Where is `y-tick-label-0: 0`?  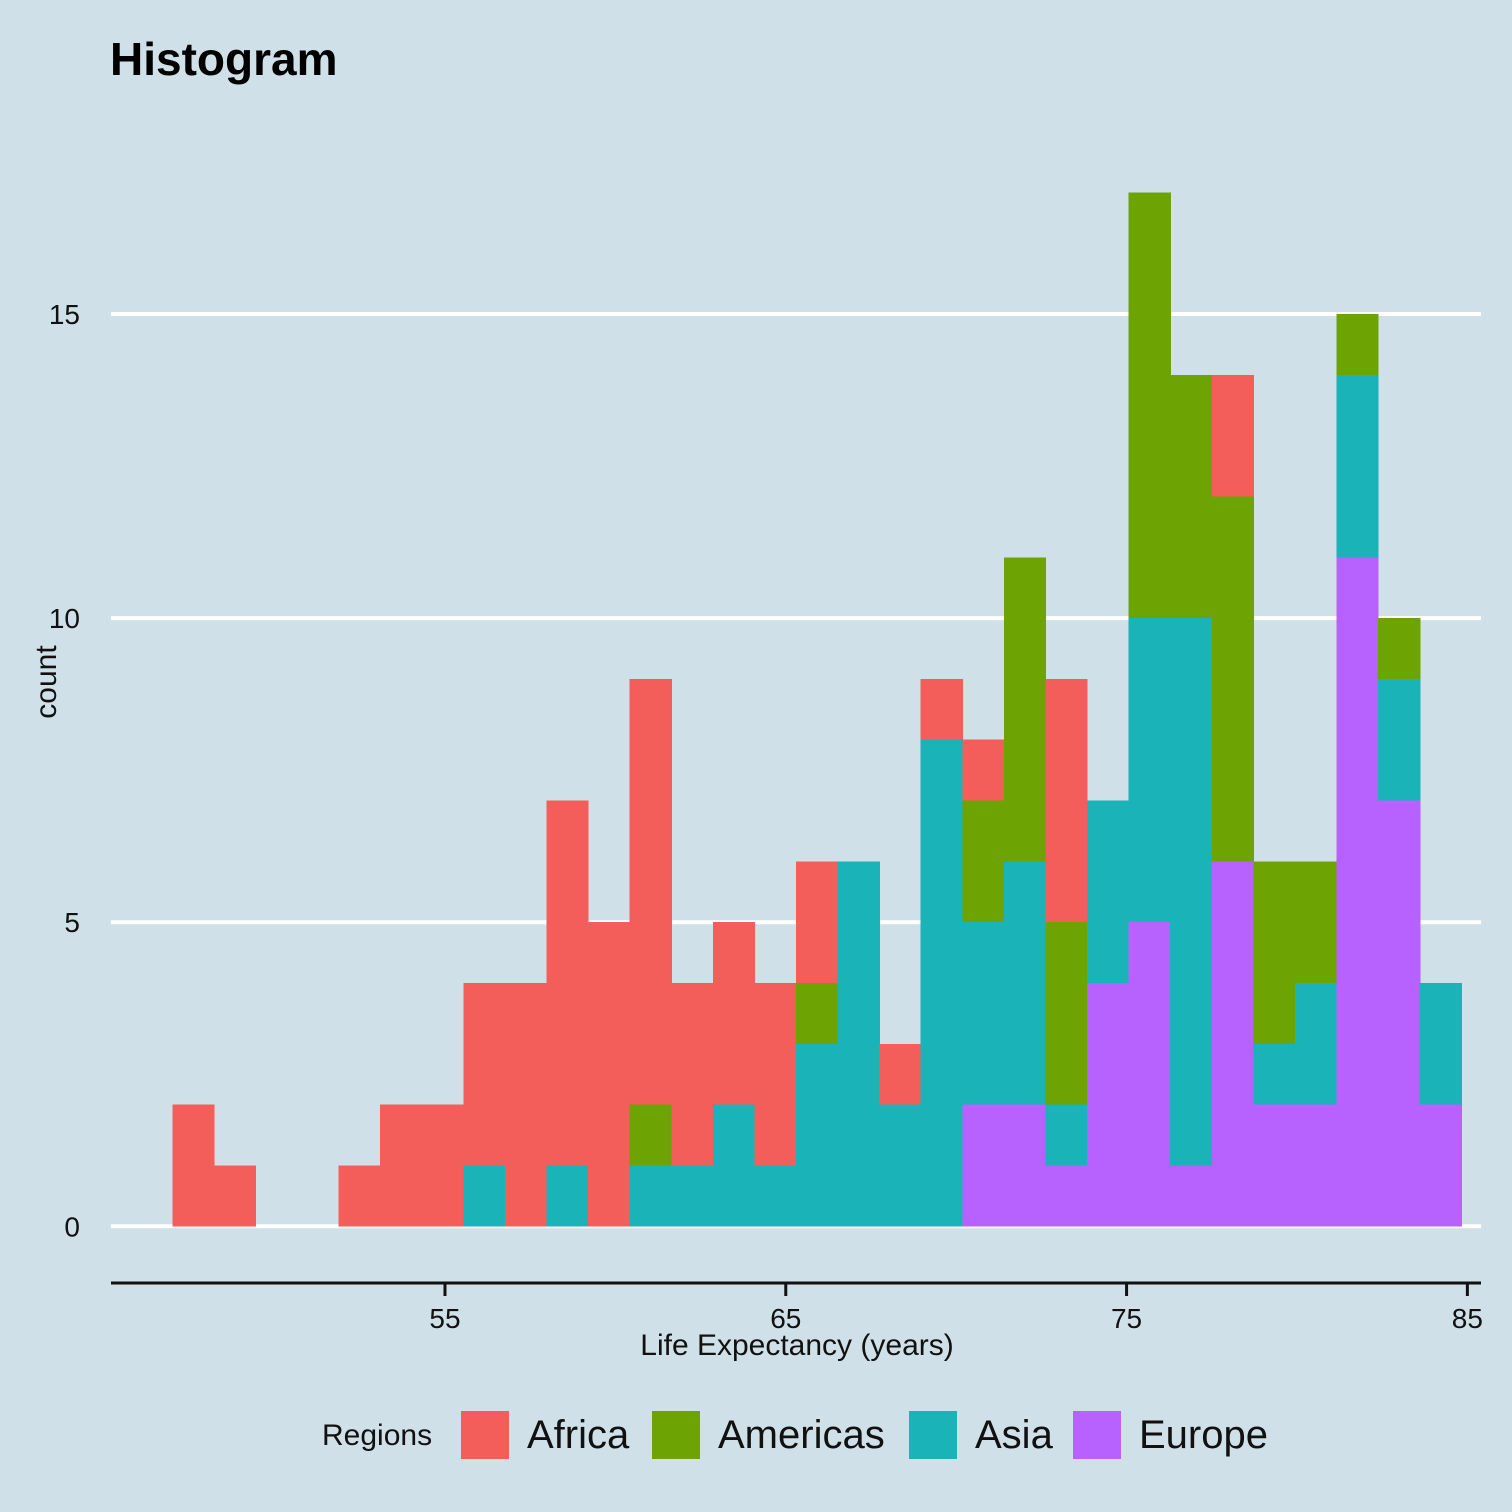 y-tick-label-0: 0 is located at coordinates (72, 1226).